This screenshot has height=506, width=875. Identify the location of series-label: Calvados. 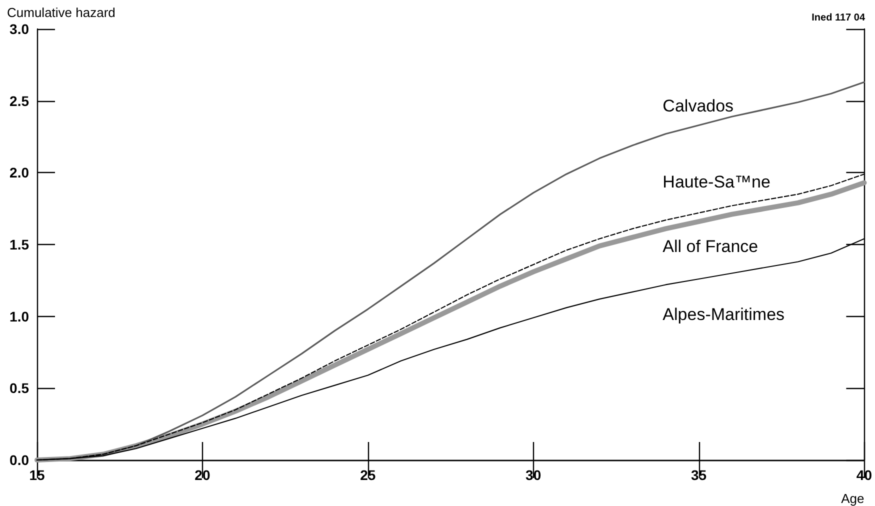
(698, 106).